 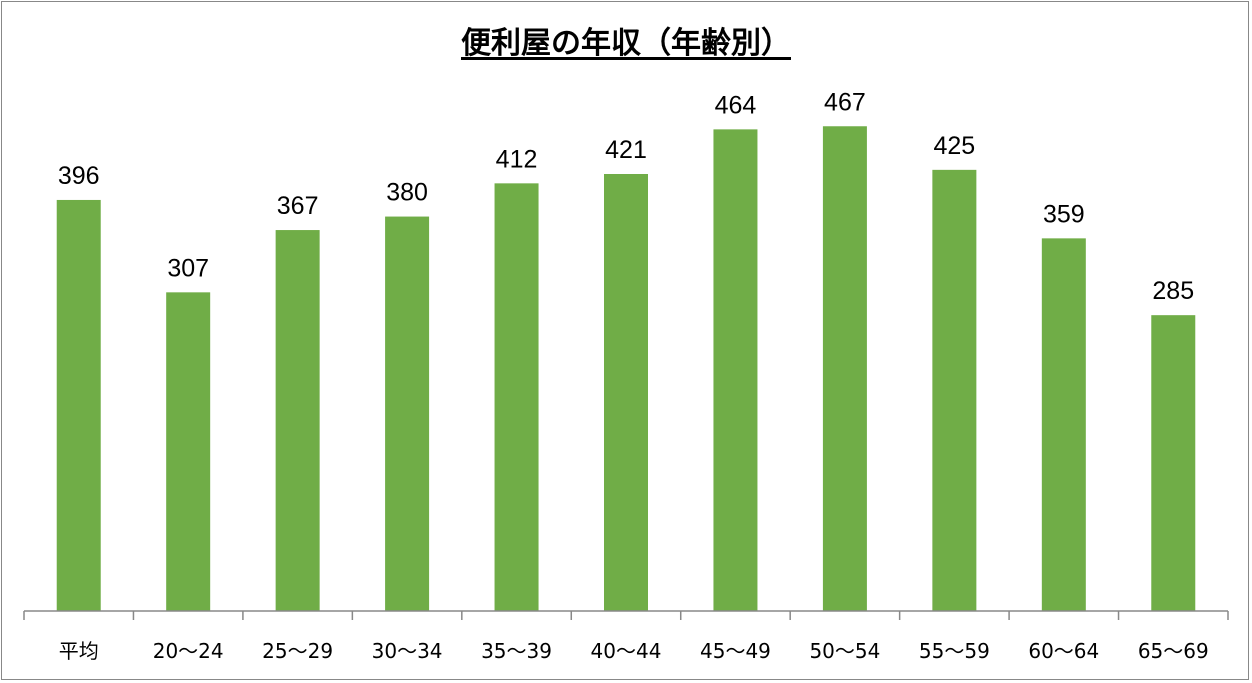 What do you see at coordinates (1173, 651) in the screenshot?
I see `x-tick-label: 65〜69` at bounding box center [1173, 651].